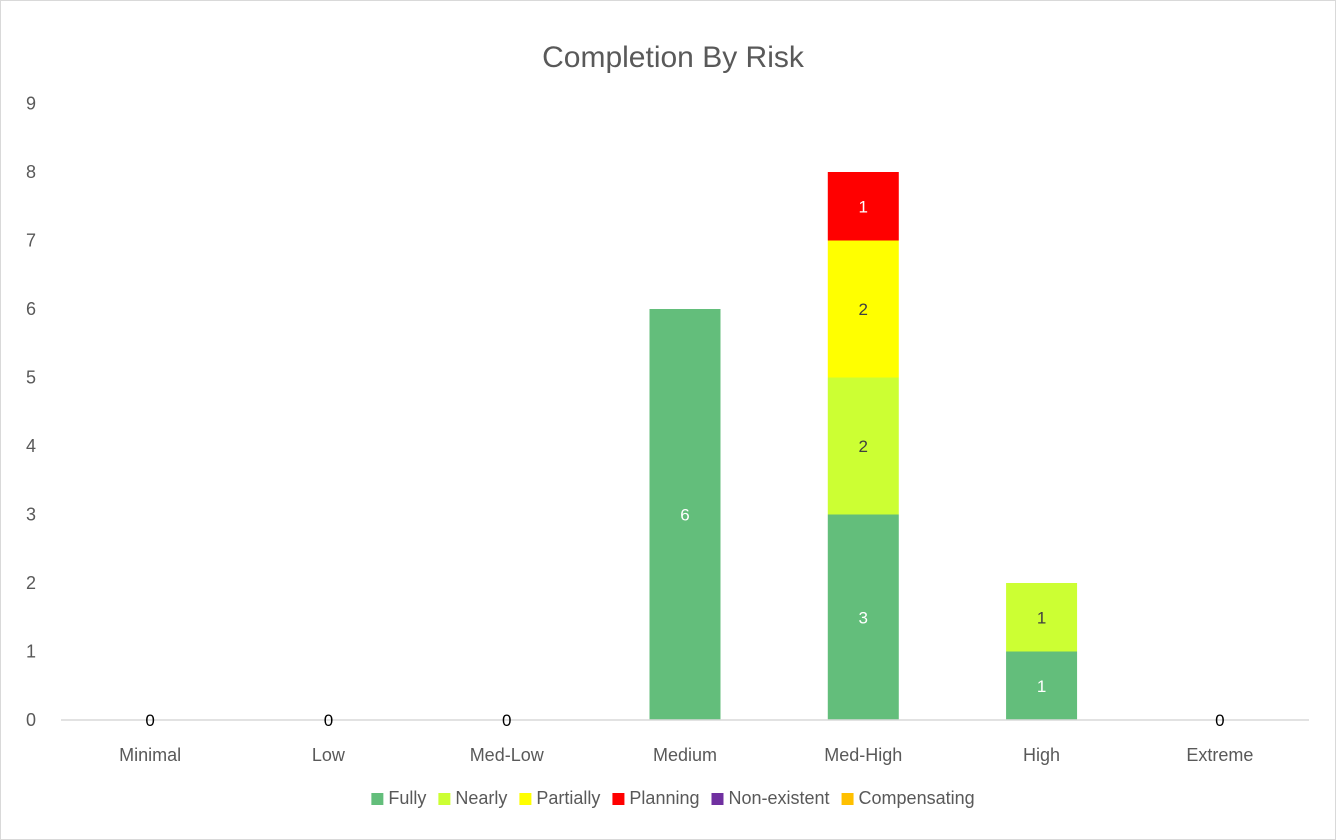 Image resolution: width=1336 pixels, height=840 pixels. I want to click on y-axis-ticks: 0 1 2 3 4 5 6 7 8 9, so click(31, 412).